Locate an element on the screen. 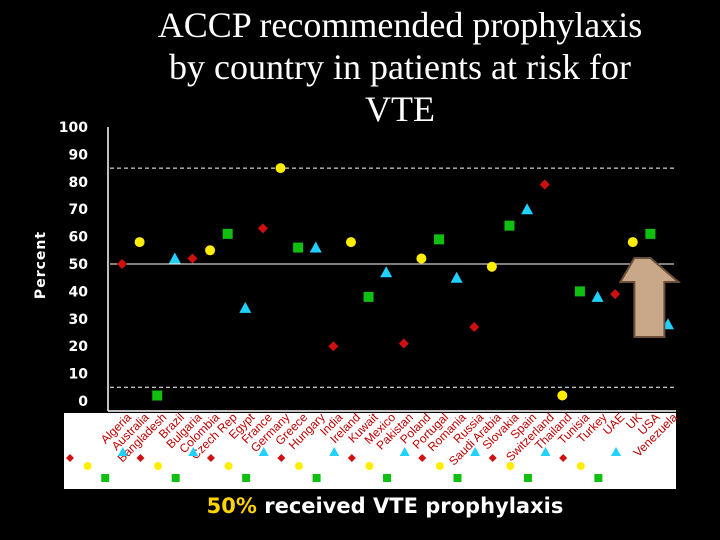  data-point-czech-rep is located at coordinates (227, 233).